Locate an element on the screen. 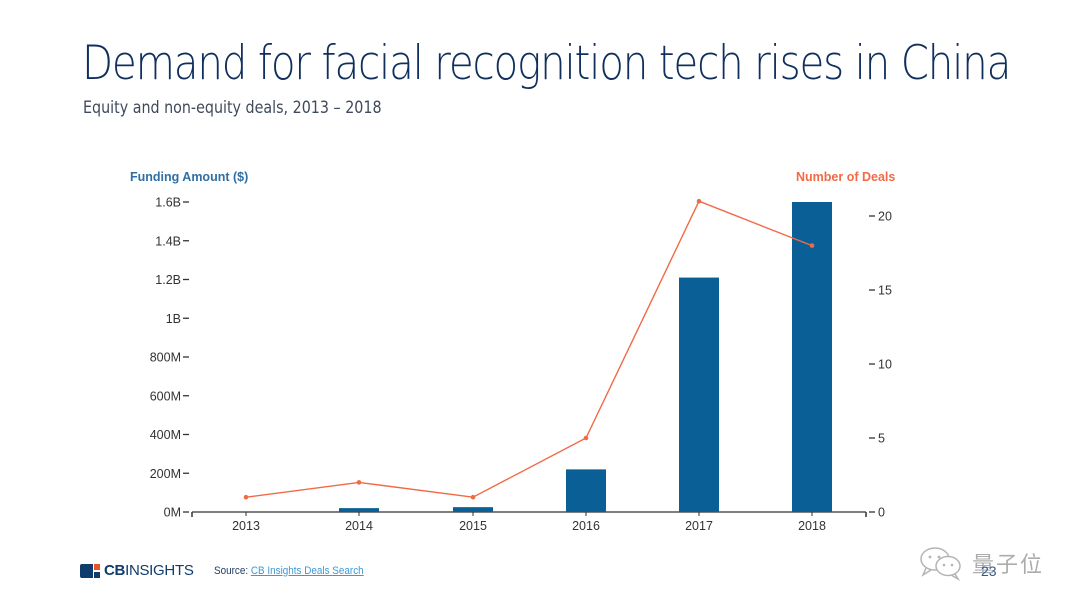 Image resolution: width=1080 pixels, height=608 pixels. left-axis-tick-label: 800M is located at coordinates (165, 358).